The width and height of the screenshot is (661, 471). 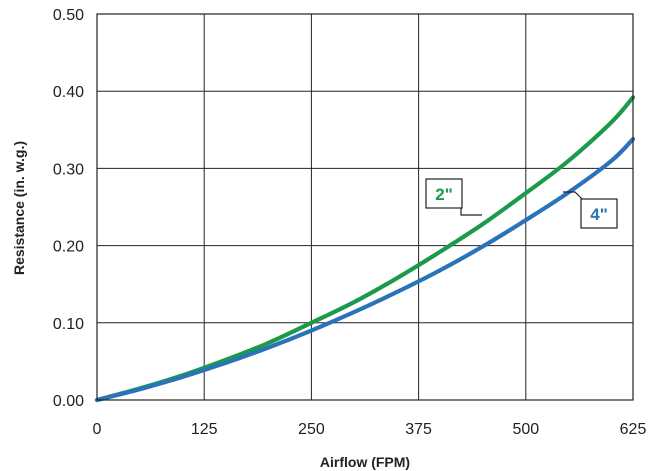 What do you see at coordinates (311, 429) in the screenshot?
I see `x-tick-label: 250` at bounding box center [311, 429].